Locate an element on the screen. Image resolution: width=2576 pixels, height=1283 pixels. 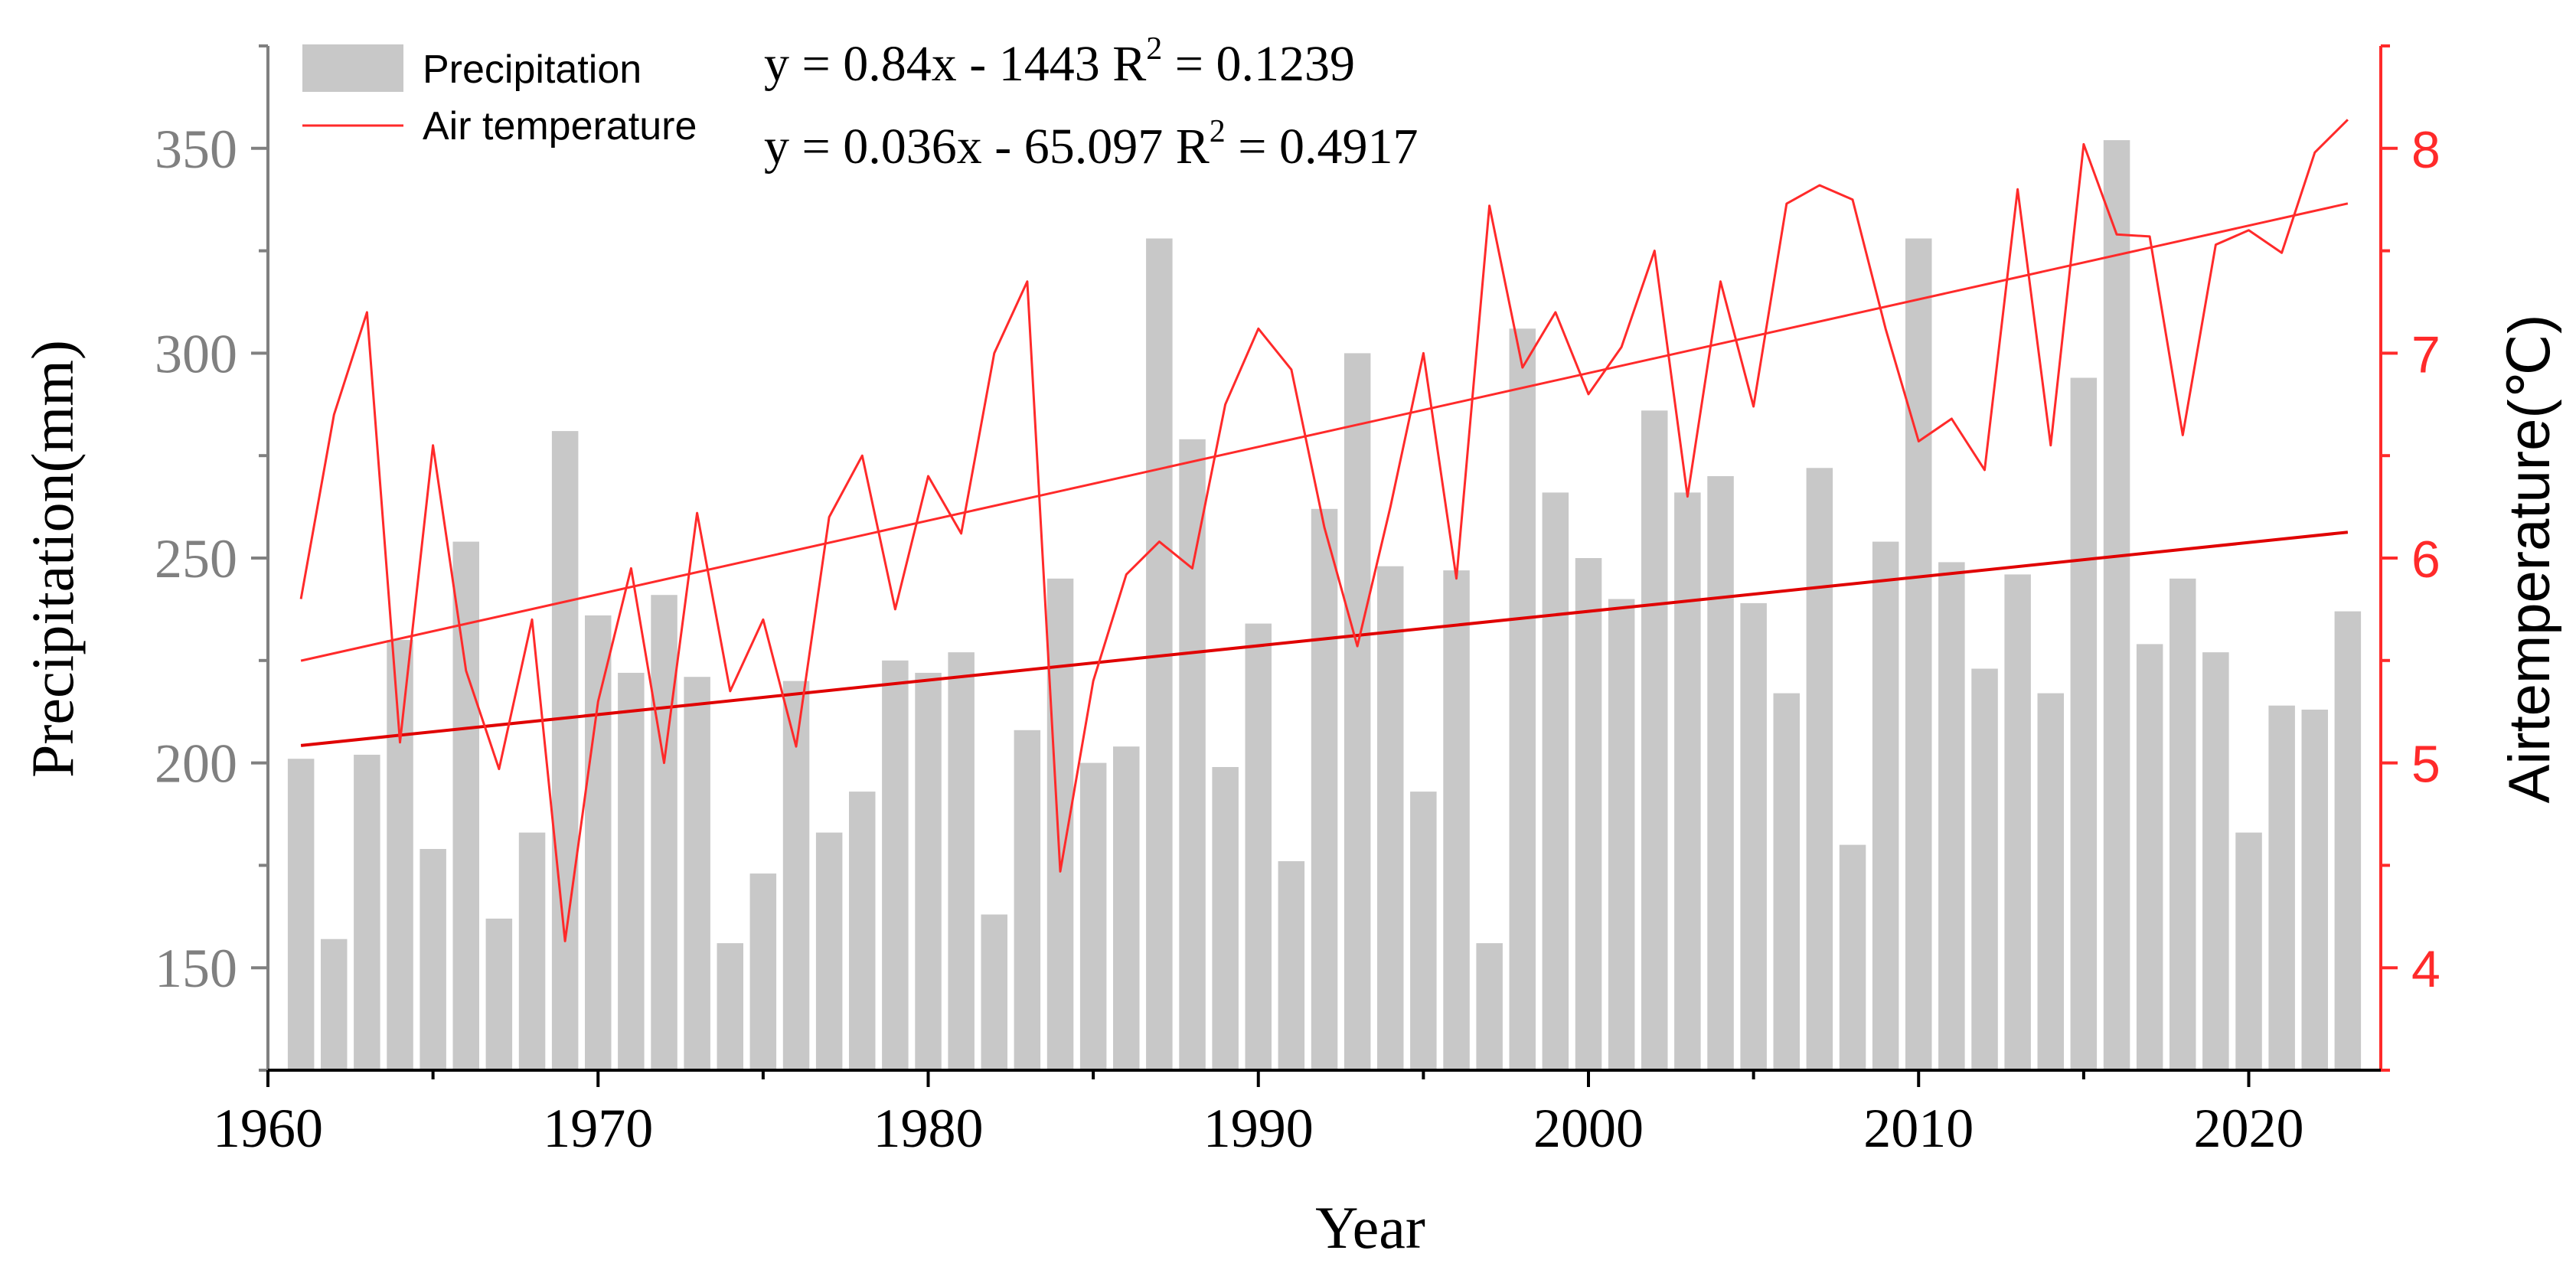
legend-precipitation-swatch is located at coordinates (352, 68).